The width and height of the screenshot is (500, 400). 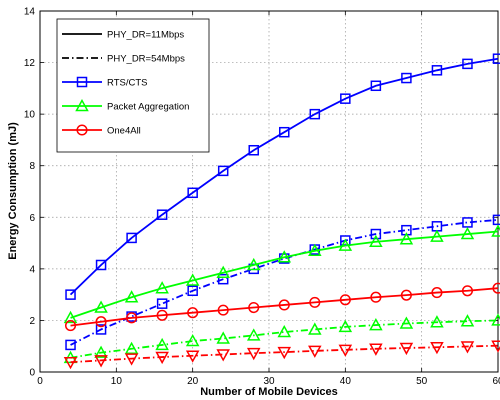 I want to click on y-tick-label: 14, so click(x=30, y=12).